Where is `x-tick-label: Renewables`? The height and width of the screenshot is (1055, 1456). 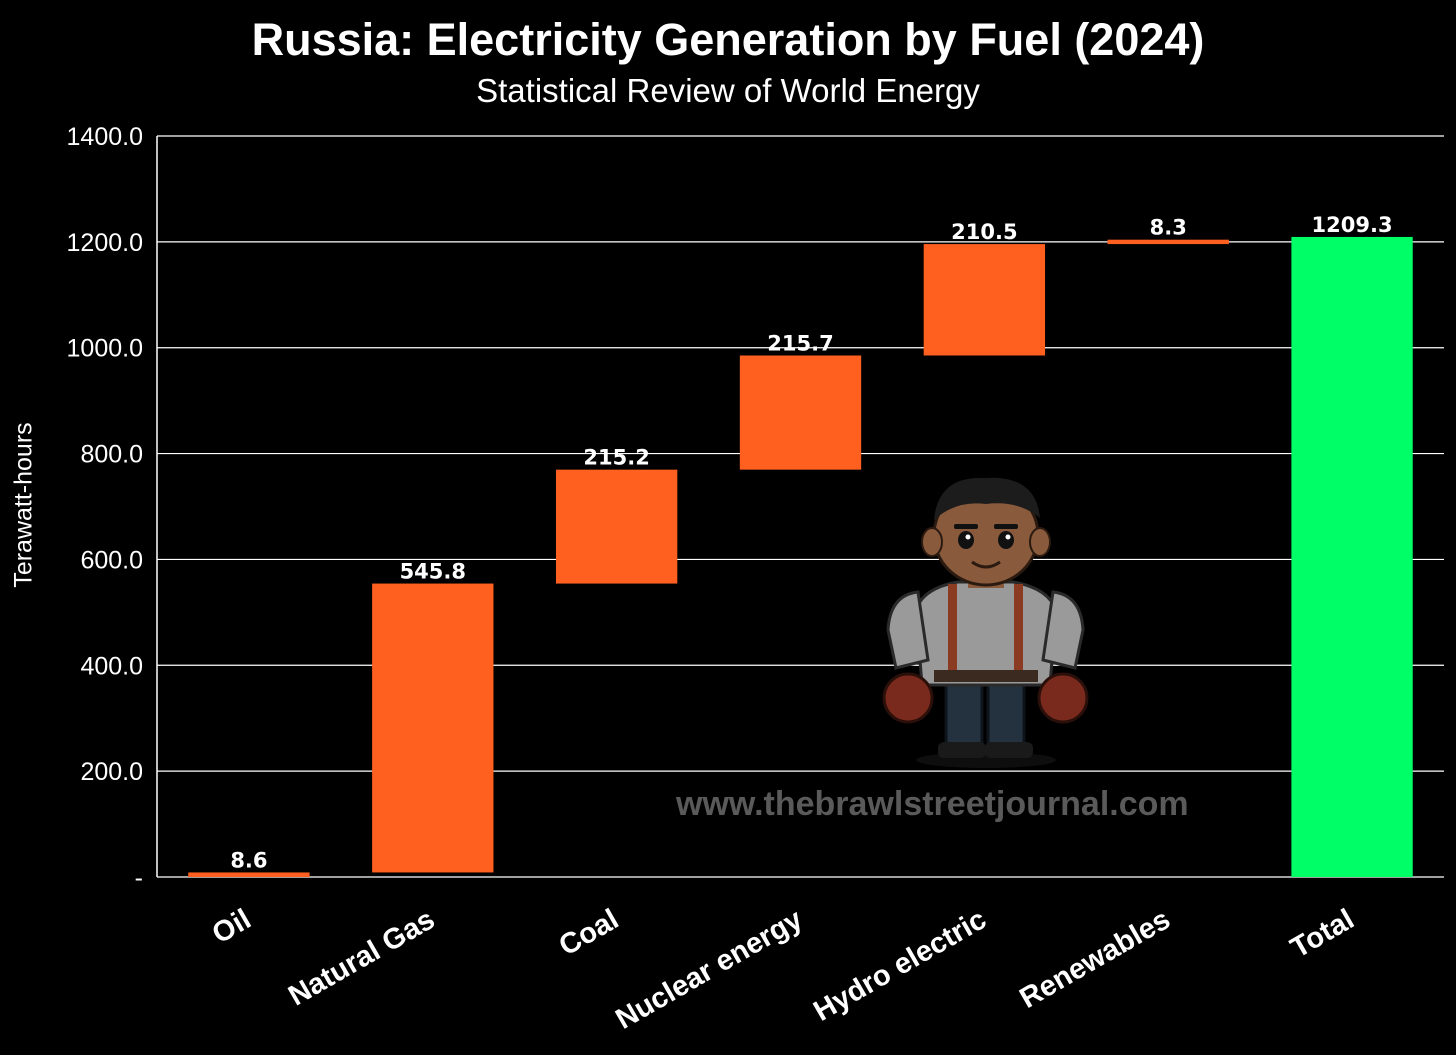
x-tick-label: Renewables is located at coordinates (1095, 959).